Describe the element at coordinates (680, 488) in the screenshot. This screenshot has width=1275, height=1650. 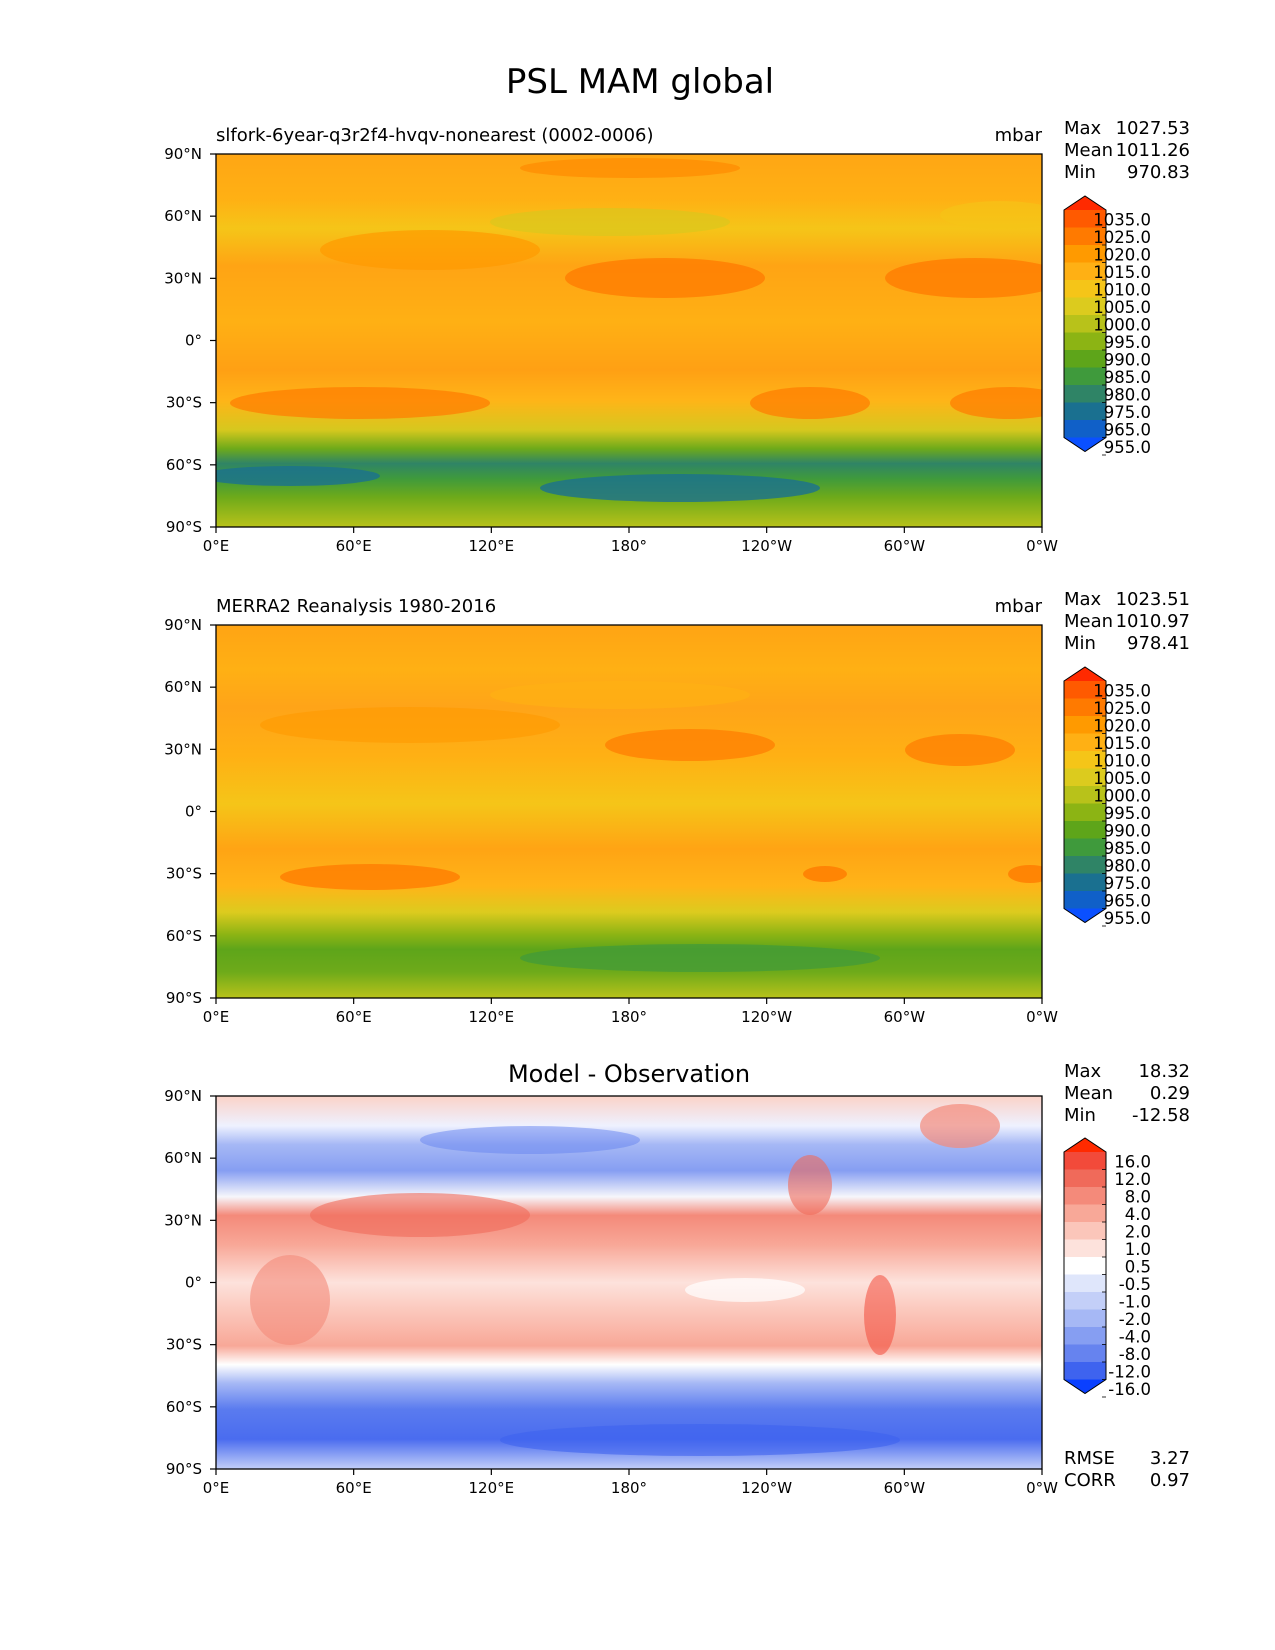
I see `circumpolar-low-pacific` at that location.